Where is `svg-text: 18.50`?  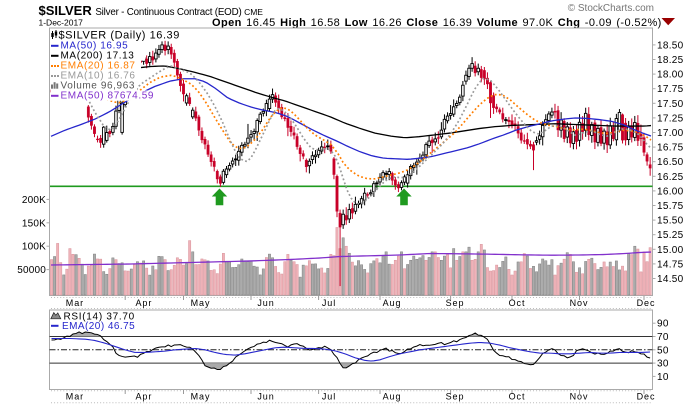
svg-text: 18.50 is located at coordinates (670, 45).